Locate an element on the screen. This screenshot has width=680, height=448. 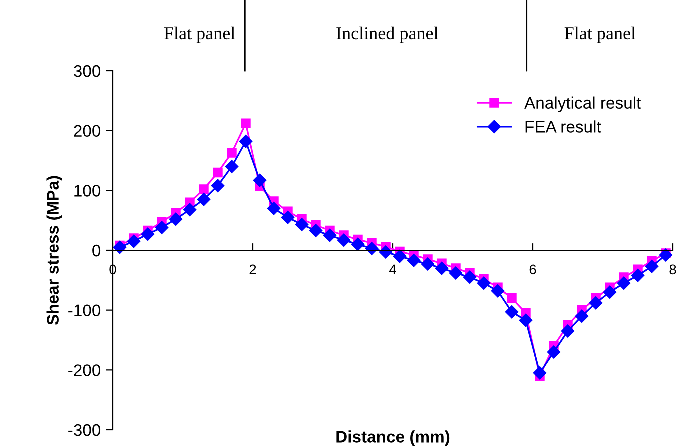
y-axis-title: Shear stress (MPa) is located at coordinates (54, 251).